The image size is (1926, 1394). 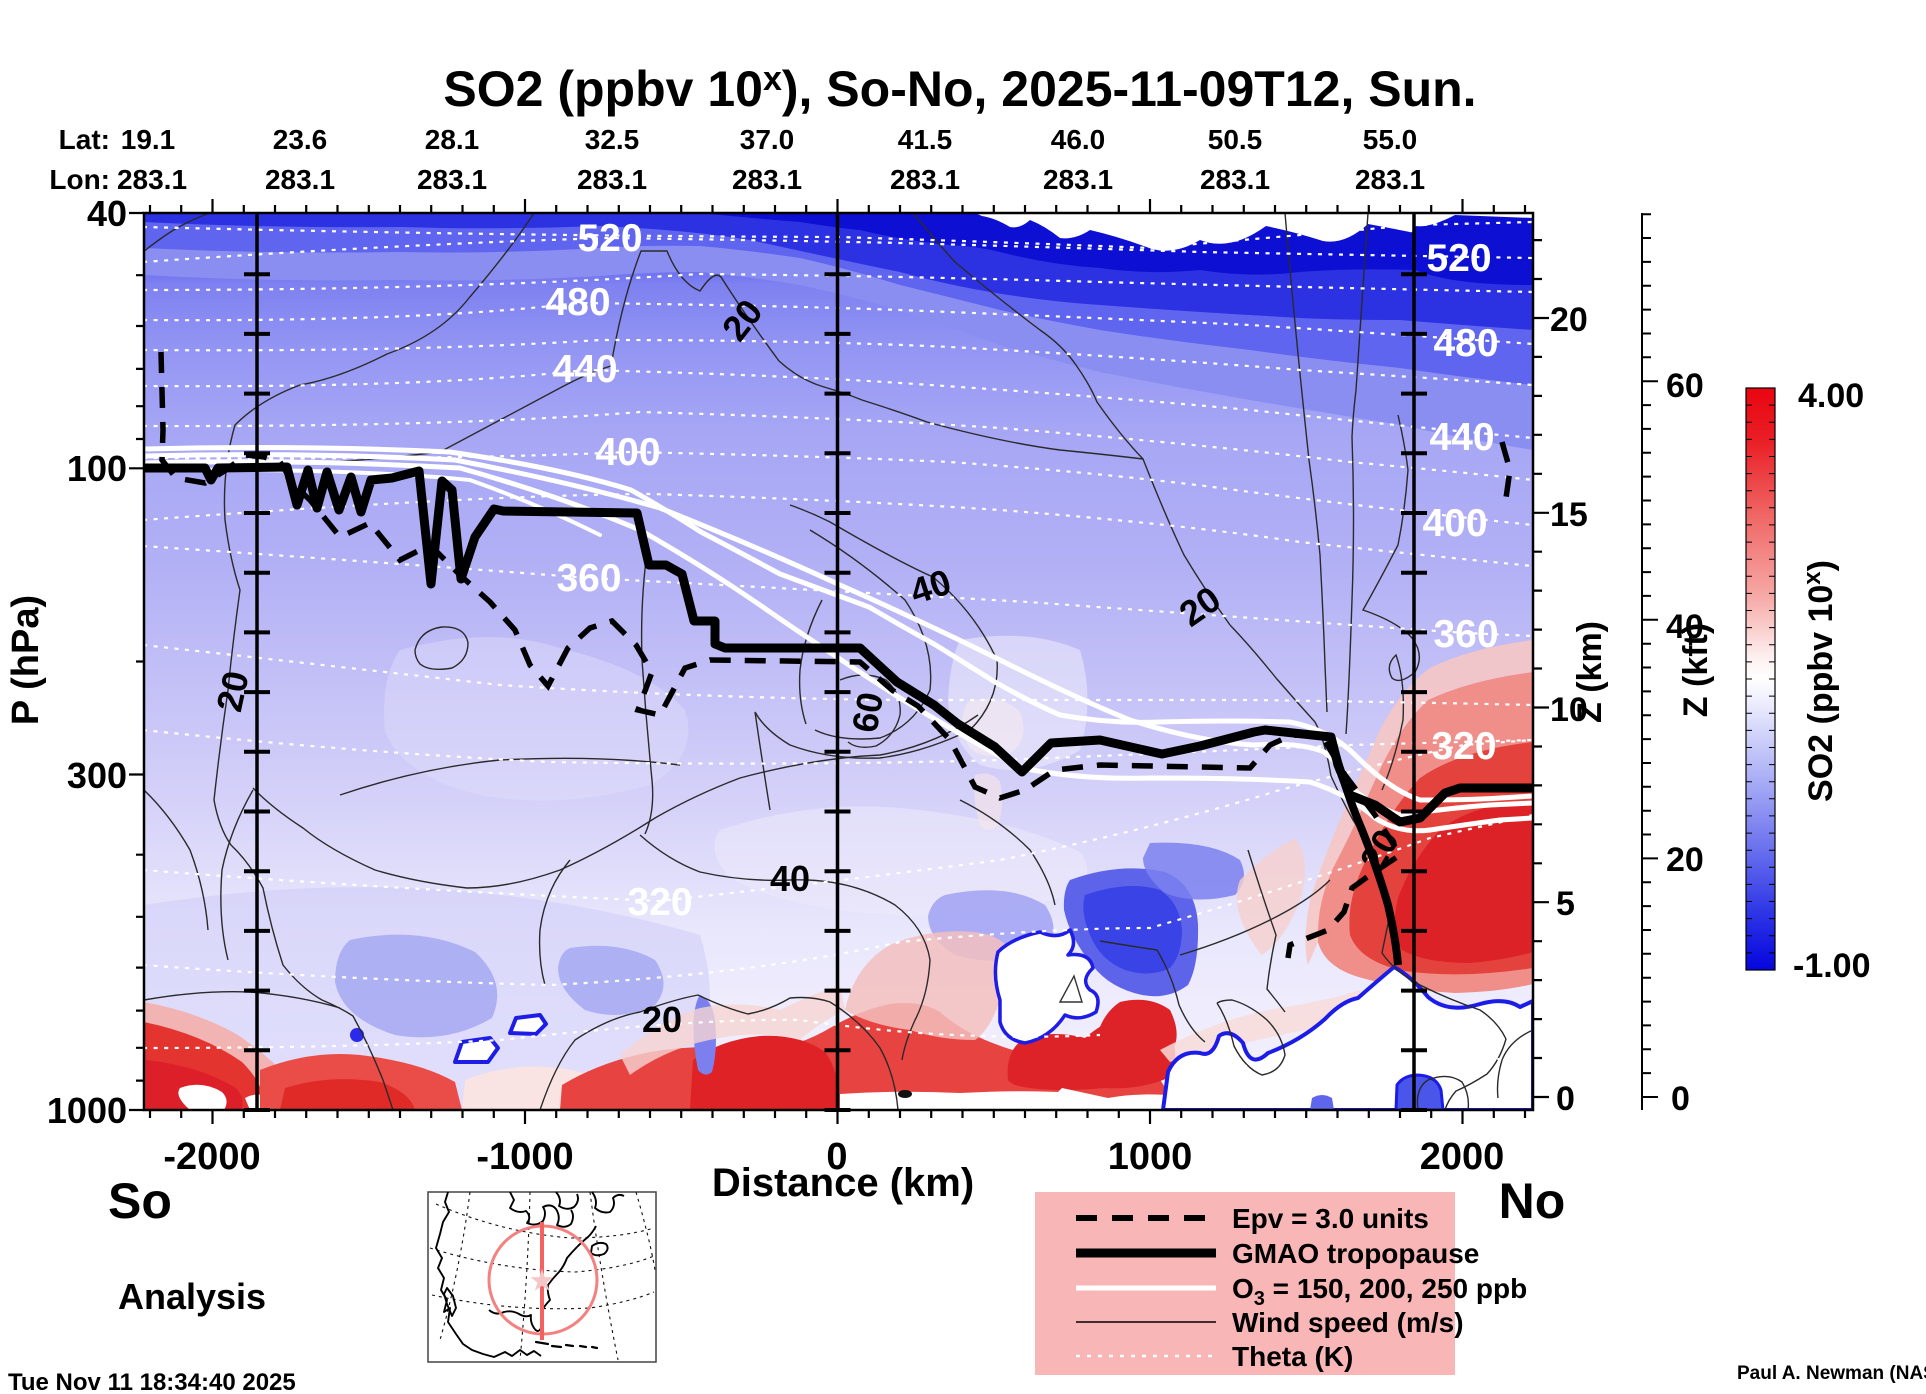 I want to click on svg-text: Epv = 3.0 units, so click(x=1330, y=1218).